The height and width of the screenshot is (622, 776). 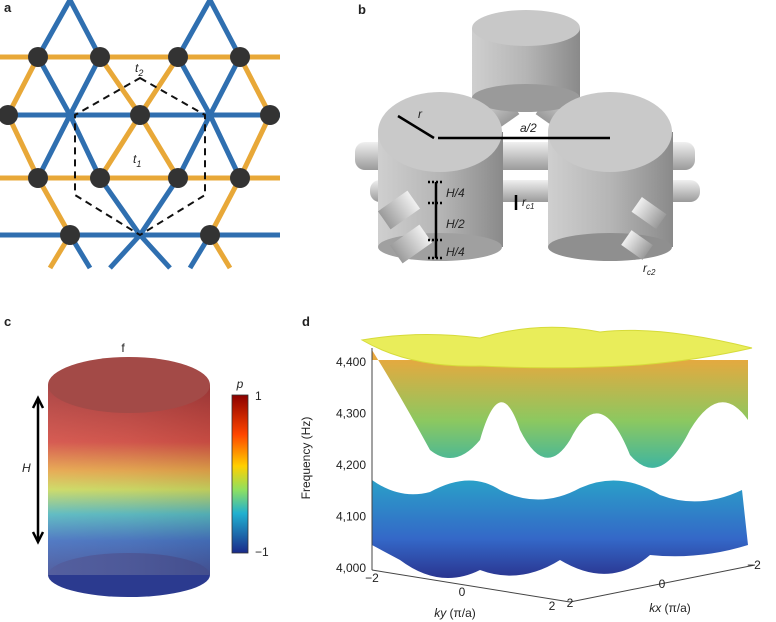 I want to click on dimension-label: a/2, so click(x=528, y=128).